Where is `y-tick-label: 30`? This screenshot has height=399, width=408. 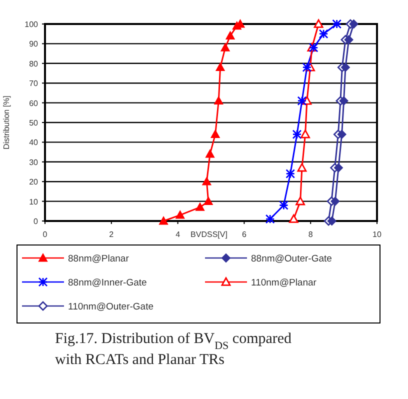 y-tick-label: 30 is located at coordinates (34, 162).